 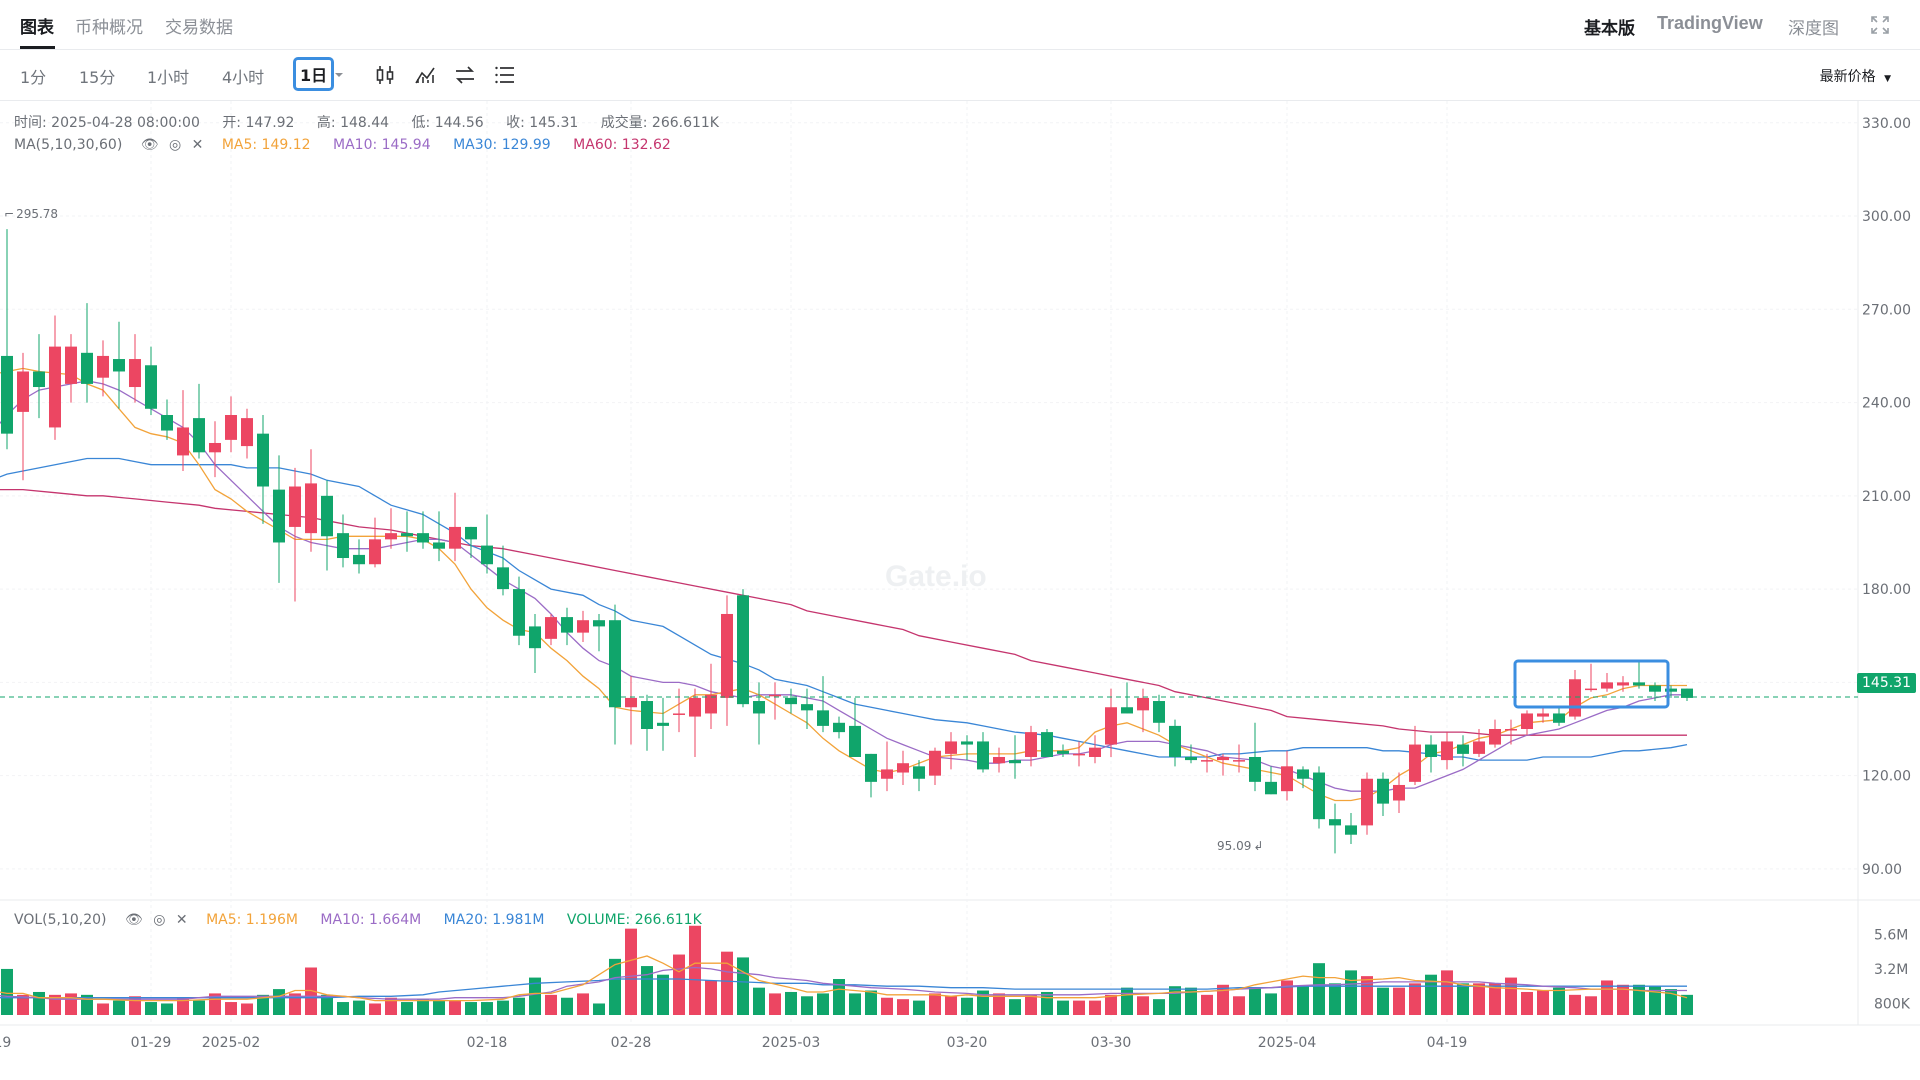 What do you see at coordinates (149, 145) in the screenshot?
I see `eye-icon: 👁` at bounding box center [149, 145].